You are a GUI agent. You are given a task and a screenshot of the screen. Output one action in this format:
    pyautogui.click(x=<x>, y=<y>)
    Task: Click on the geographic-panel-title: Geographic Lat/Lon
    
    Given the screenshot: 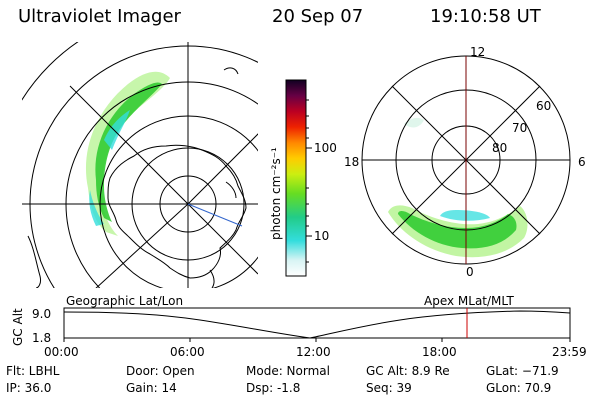 What is the action you would take?
    pyautogui.click(x=124, y=301)
    